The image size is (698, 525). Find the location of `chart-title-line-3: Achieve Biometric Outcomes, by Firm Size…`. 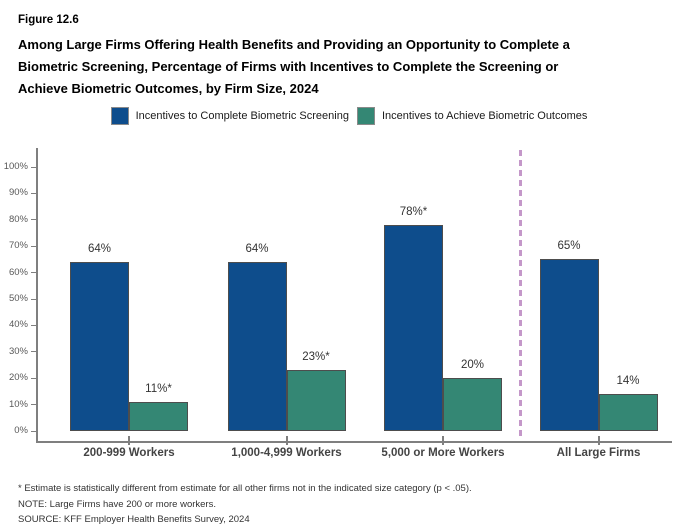

chart-title-line-3: Achieve Biometric Outcomes, by Firm Size… is located at coordinates (168, 88).